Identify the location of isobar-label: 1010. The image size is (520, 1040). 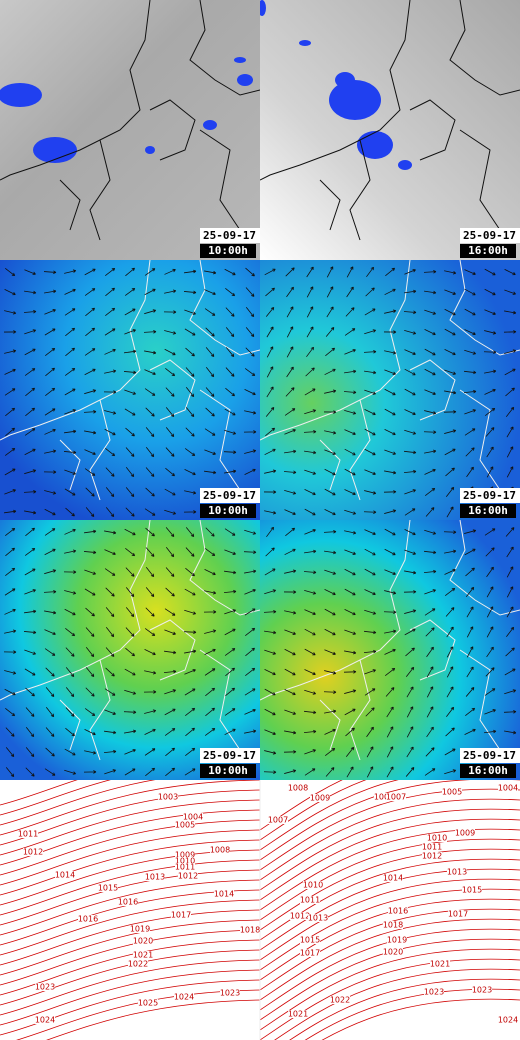
(185, 861).